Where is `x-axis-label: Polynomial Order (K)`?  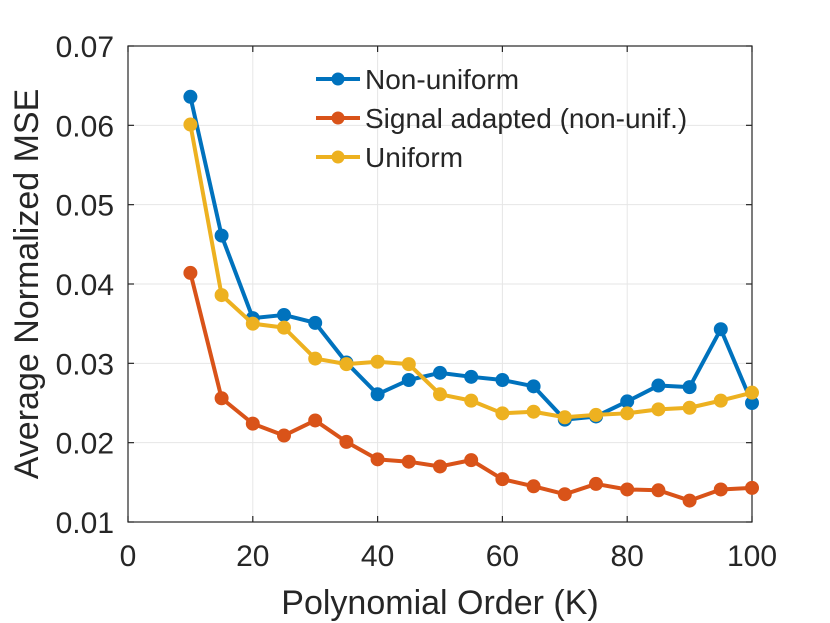 x-axis-label: Polynomial Order (K) is located at coordinates (439, 603).